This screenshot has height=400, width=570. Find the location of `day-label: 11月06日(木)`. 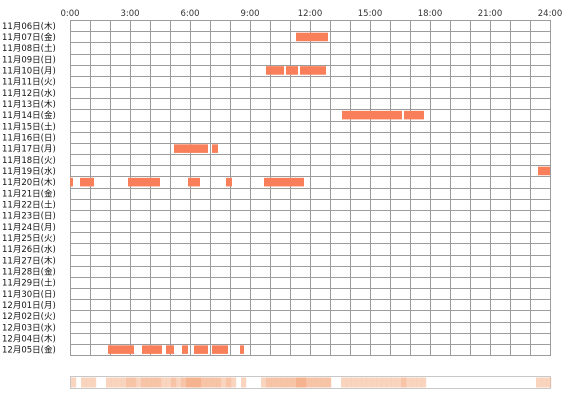

day-label: 11月06日(木) is located at coordinates (29, 26).